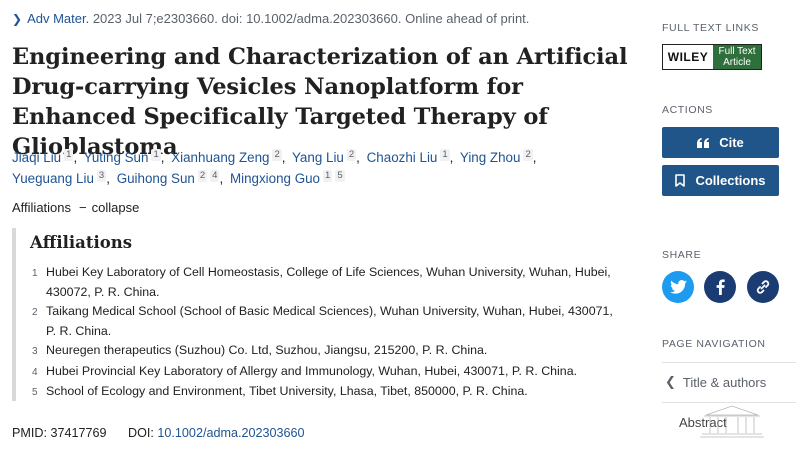 The width and height of the screenshot is (796, 453). Describe the element at coordinates (53, 178) in the screenshot. I see `author-name: Yueguang Liu` at that location.